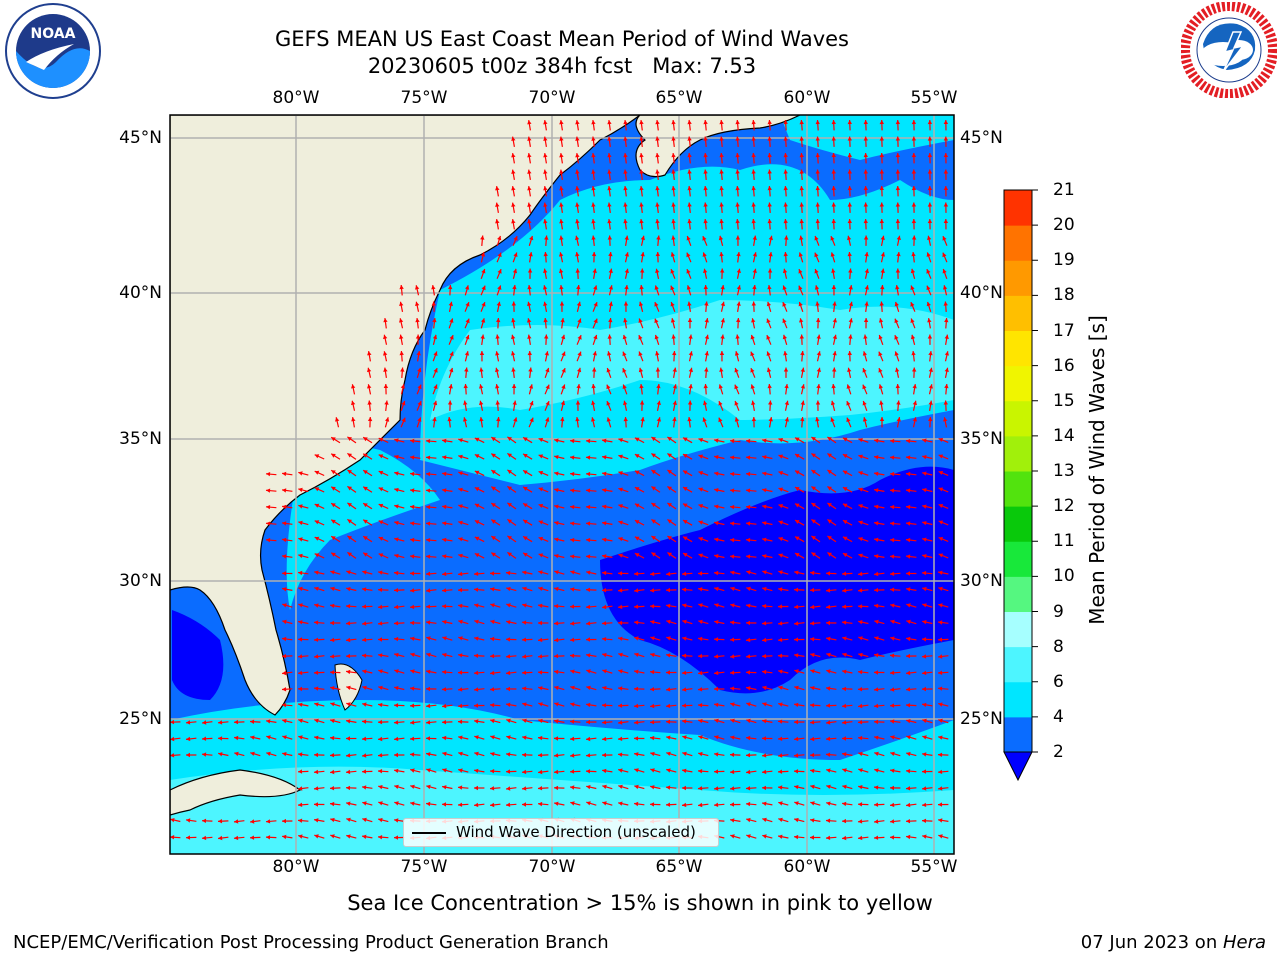 The height and width of the screenshot is (960, 1280). What do you see at coordinates (429, 833) in the screenshot?
I see `legend-line-sample` at bounding box center [429, 833].